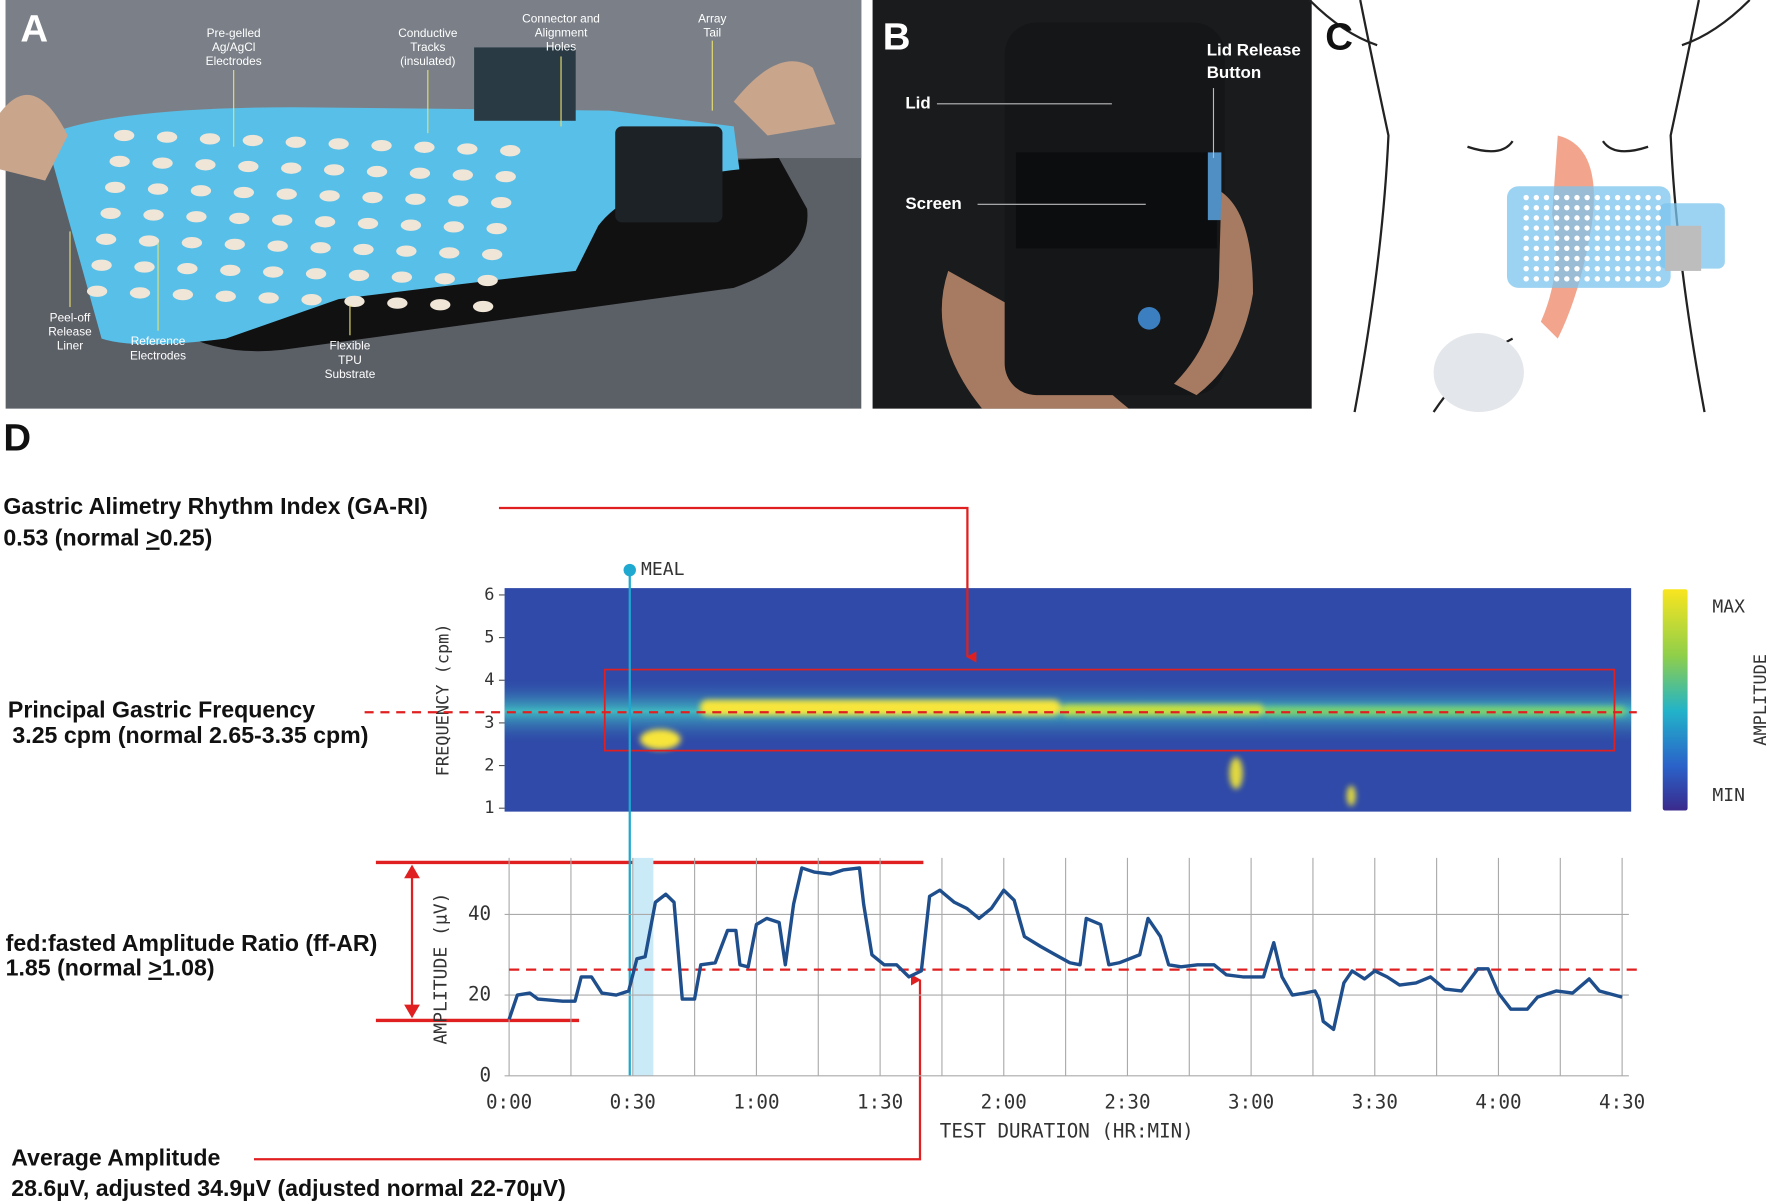 The width and height of the screenshot is (1770, 1204). What do you see at coordinates (1579, 274) in the screenshot?
I see `panel-c-organs` at bounding box center [1579, 274].